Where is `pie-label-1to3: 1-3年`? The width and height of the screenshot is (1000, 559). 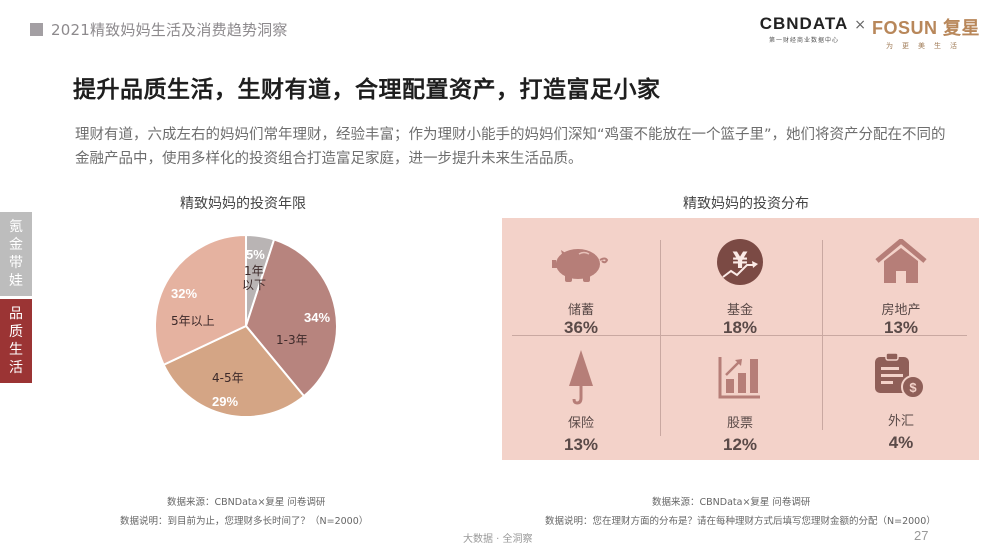
pie-label-1to3: 1-3年 is located at coordinates (292, 340).